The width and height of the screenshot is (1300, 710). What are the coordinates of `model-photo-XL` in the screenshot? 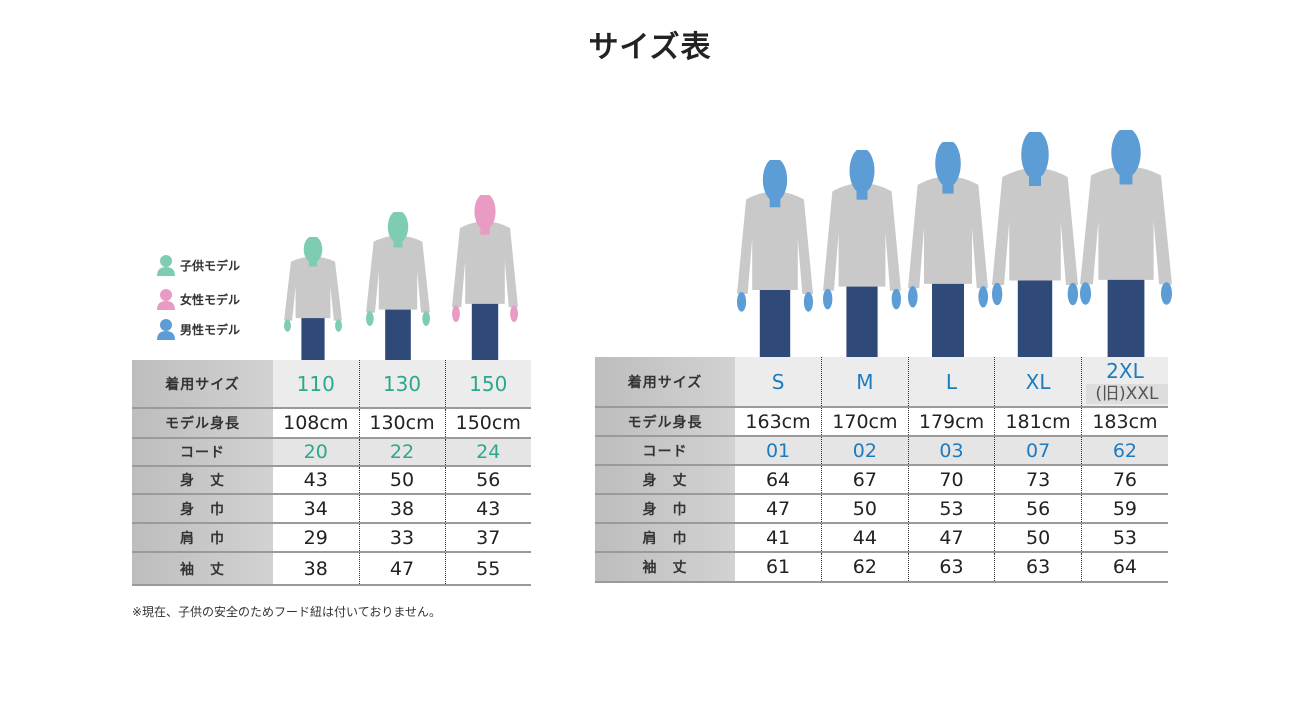 It's located at (1035, 244).